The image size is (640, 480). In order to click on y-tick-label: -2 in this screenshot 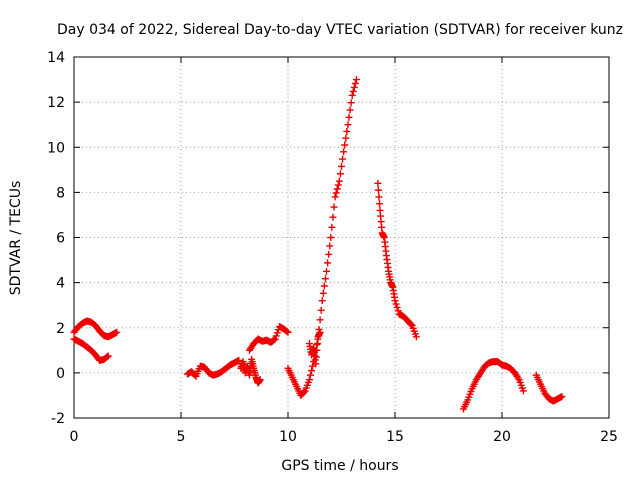, I will do `click(58, 419)`.